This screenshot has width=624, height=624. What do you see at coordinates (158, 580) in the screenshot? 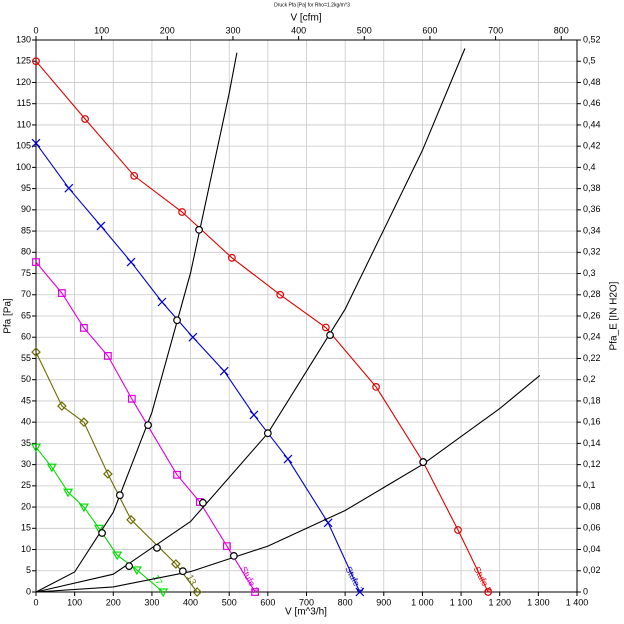
I see `series-label: 17` at bounding box center [158, 580].